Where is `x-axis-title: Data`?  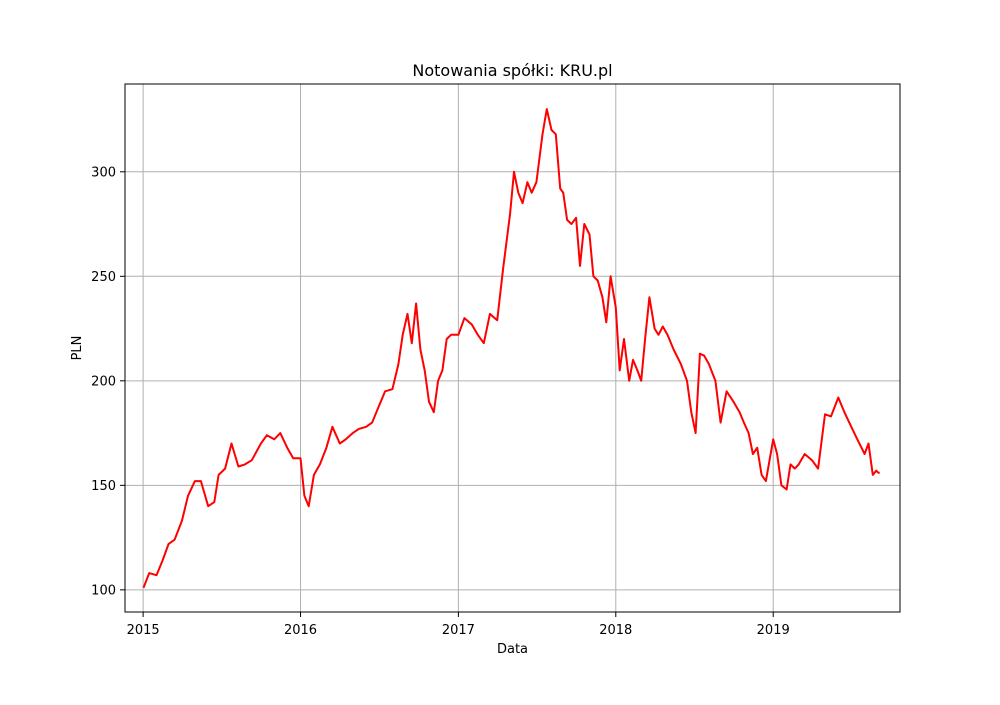
x-axis-title: Data is located at coordinates (512, 649).